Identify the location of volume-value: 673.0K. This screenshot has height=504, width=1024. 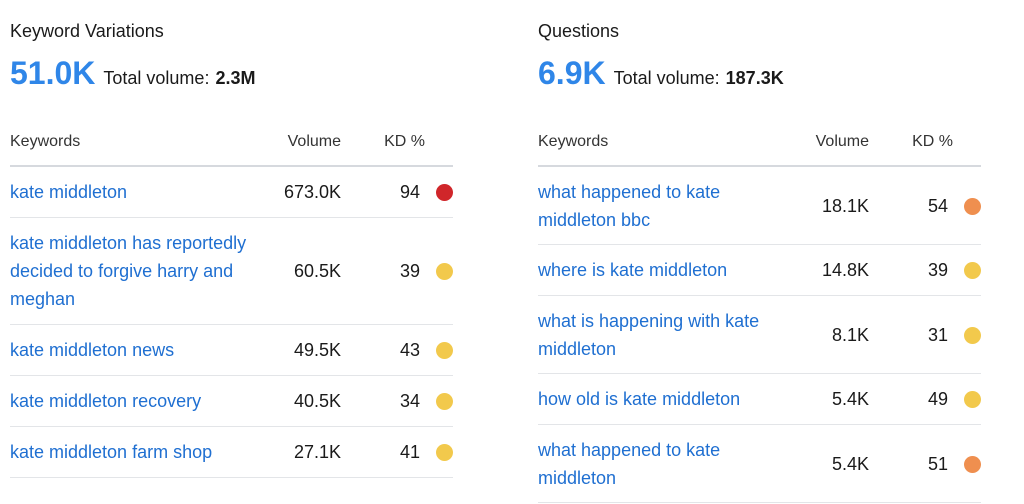
(312, 192).